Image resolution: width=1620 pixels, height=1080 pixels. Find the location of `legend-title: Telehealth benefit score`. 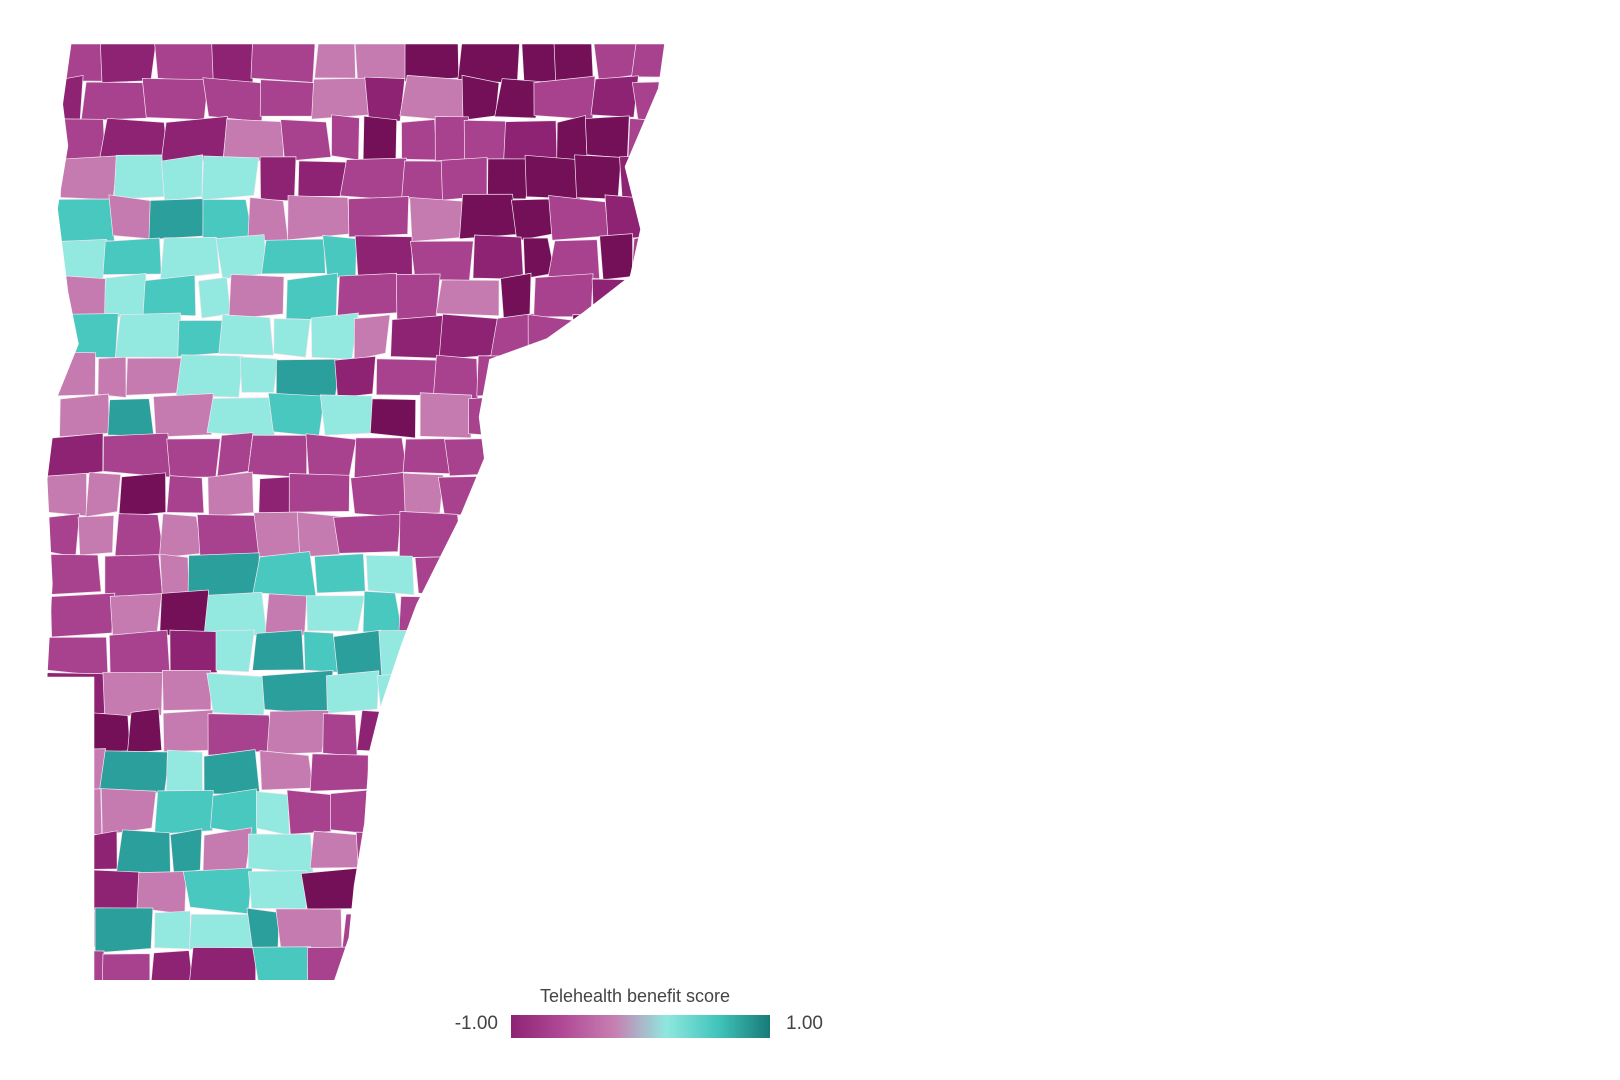

legend-title: Telehealth benefit score is located at coordinates (635, 996).